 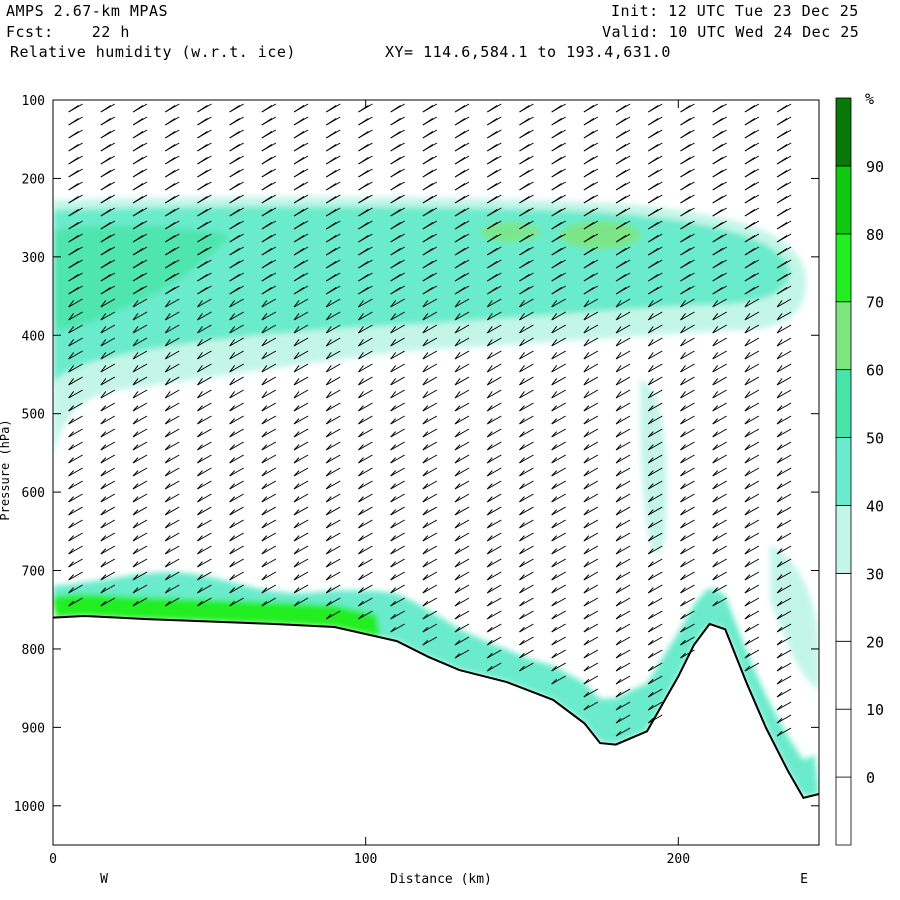 I want to click on y-tick-label: 900, so click(x=33, y=728).